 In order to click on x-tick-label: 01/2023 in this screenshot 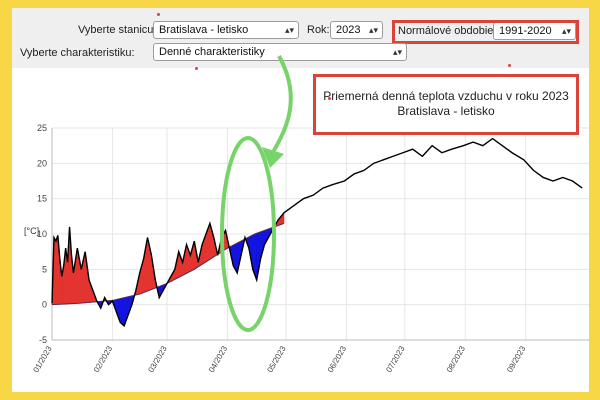, I will do `click(42, 359)`.